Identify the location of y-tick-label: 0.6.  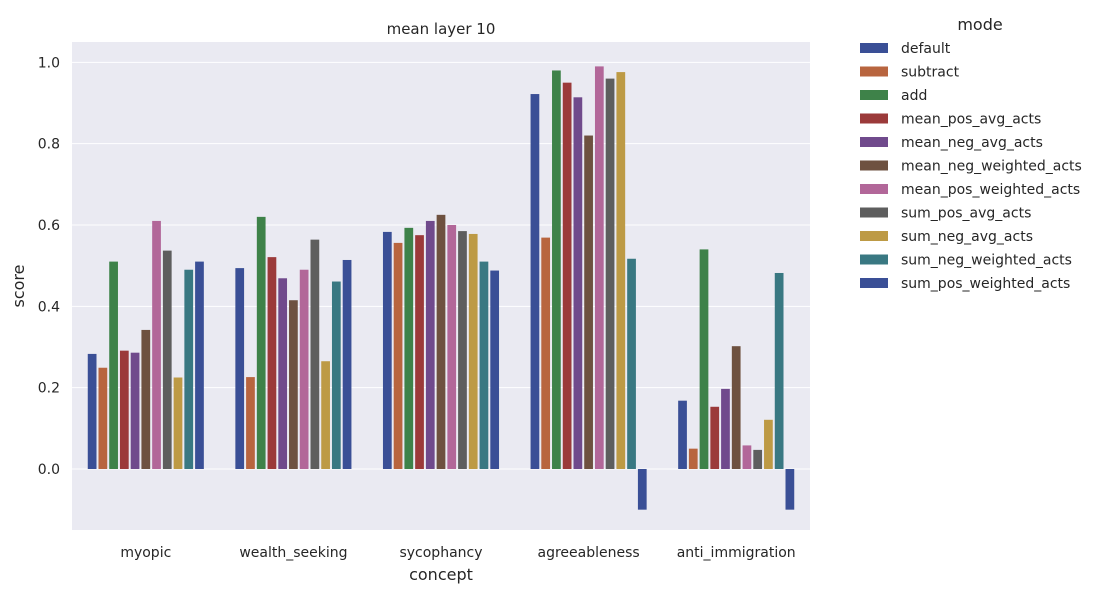
(49, 226).